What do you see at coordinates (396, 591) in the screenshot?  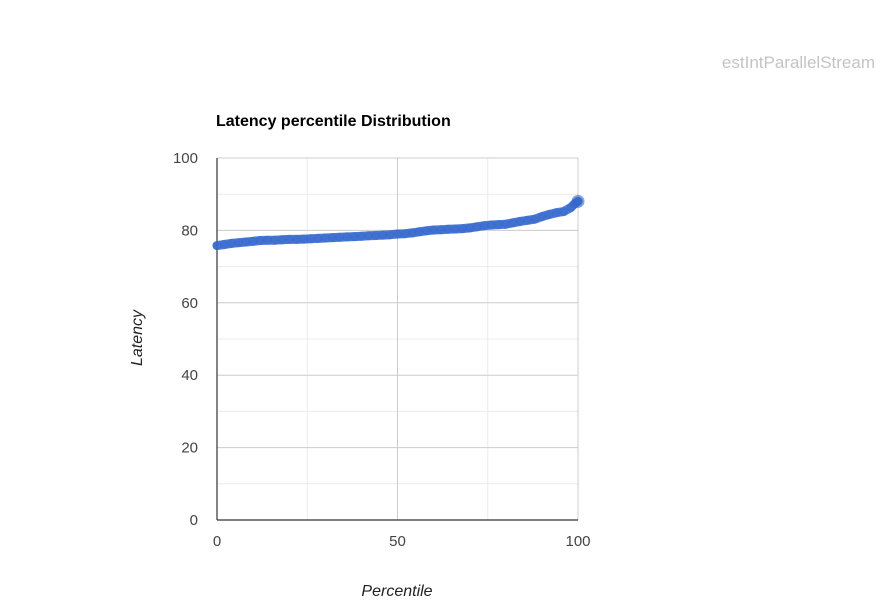 I see `x-axis-title: Percentile` at bounding box center [396, 591].